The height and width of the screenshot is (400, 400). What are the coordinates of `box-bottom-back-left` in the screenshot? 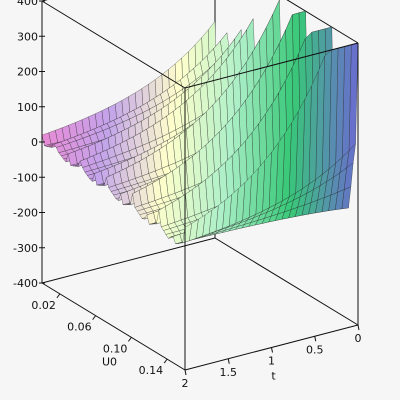 It's located at (128, 260).